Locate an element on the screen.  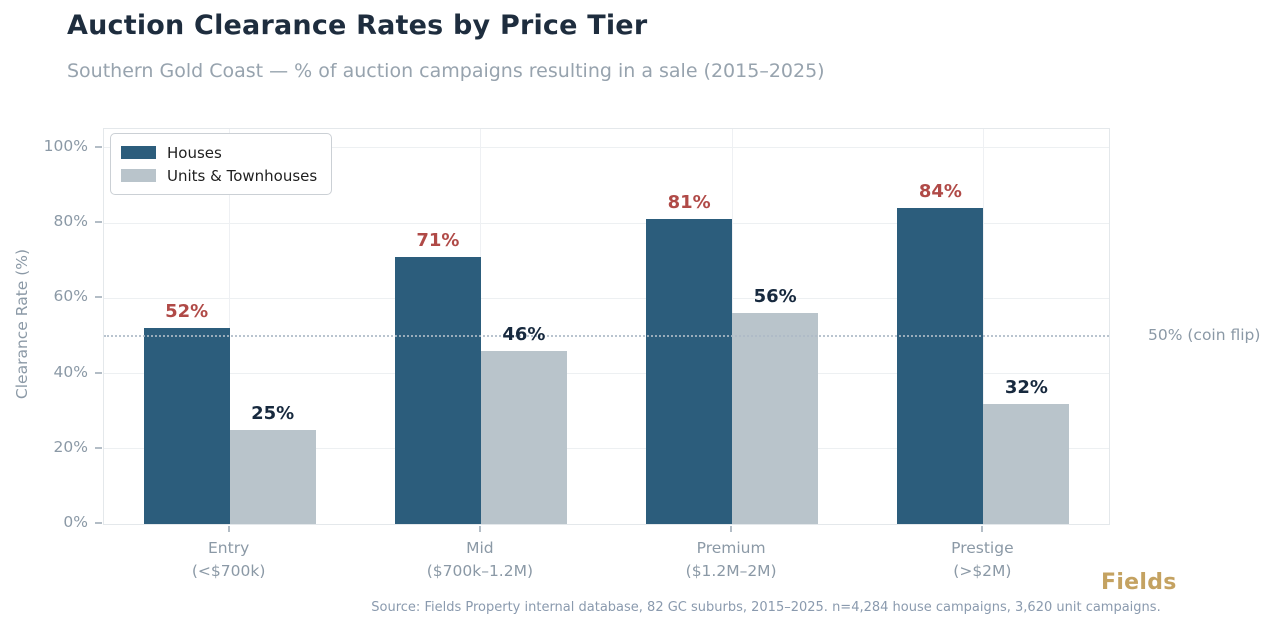
category-range-3: (>$2M) is located at coordinates (982, 571).